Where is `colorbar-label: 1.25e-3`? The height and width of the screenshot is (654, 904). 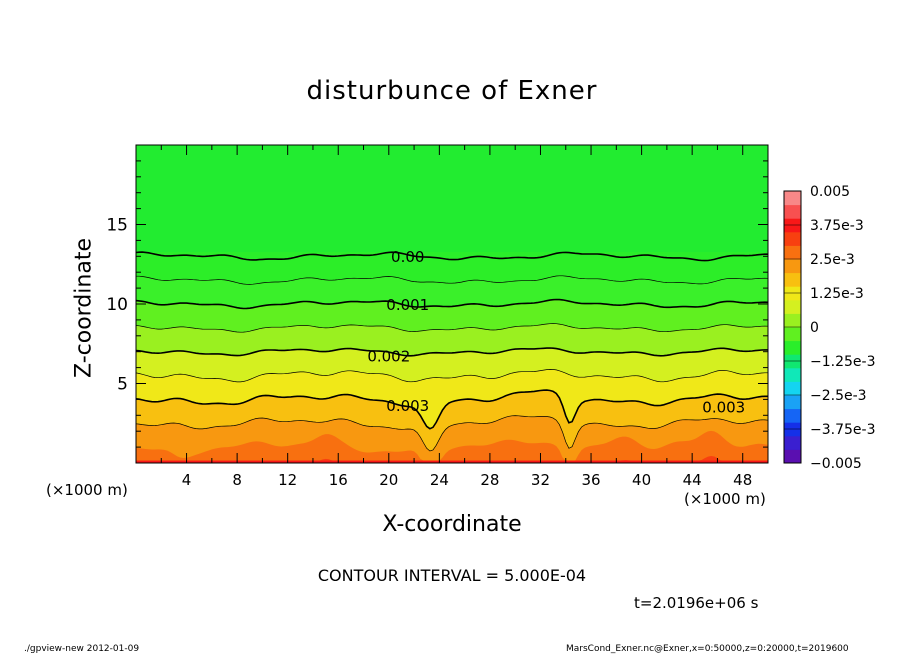 colorbar-label: 1.25e-3 is located at coordinates (837, 294).